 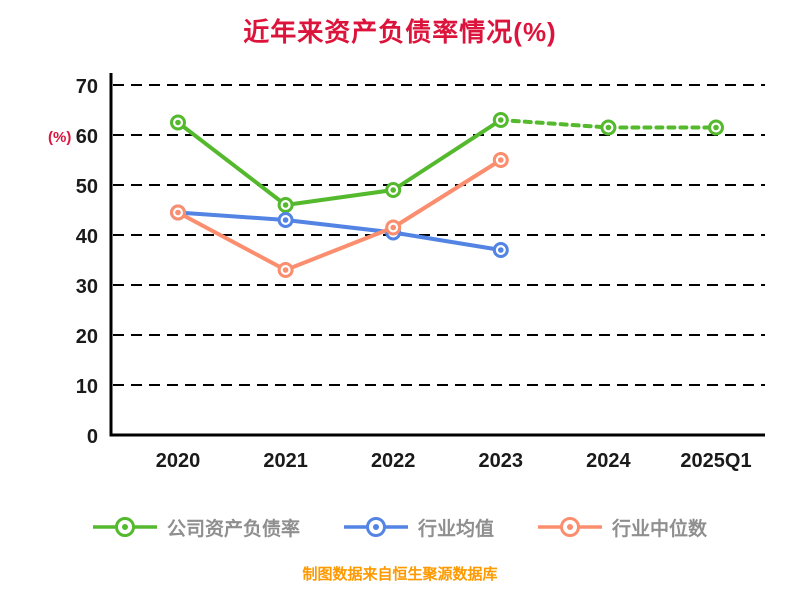 I want to click on svg-text: 2022, so click(x=393, y=461).